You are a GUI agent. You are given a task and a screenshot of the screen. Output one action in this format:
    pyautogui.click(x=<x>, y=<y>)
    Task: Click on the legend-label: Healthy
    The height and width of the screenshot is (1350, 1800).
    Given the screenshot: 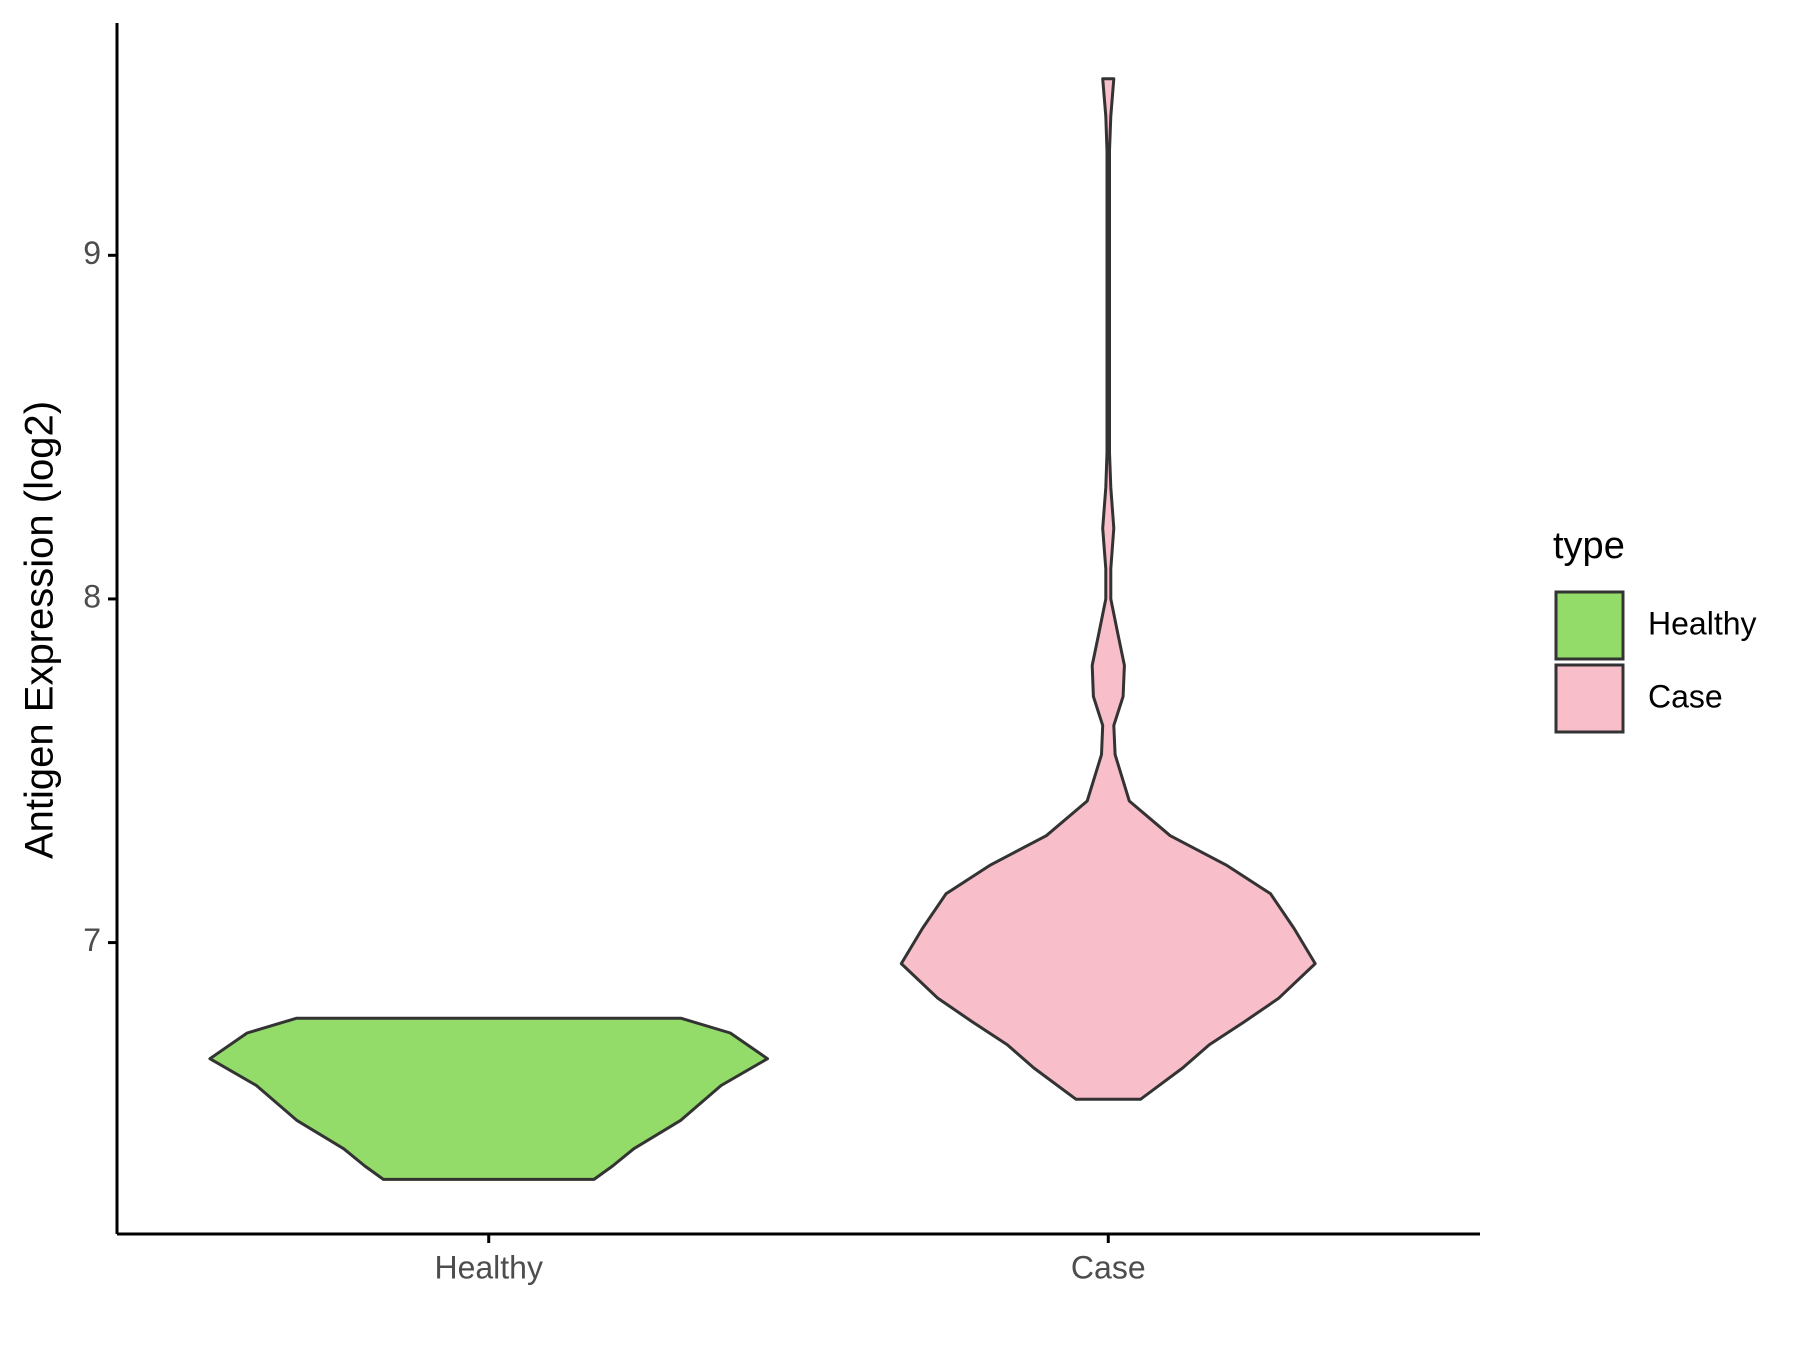 What is the action you would take?
    pyautogui.click(x=1702, y=623)
    